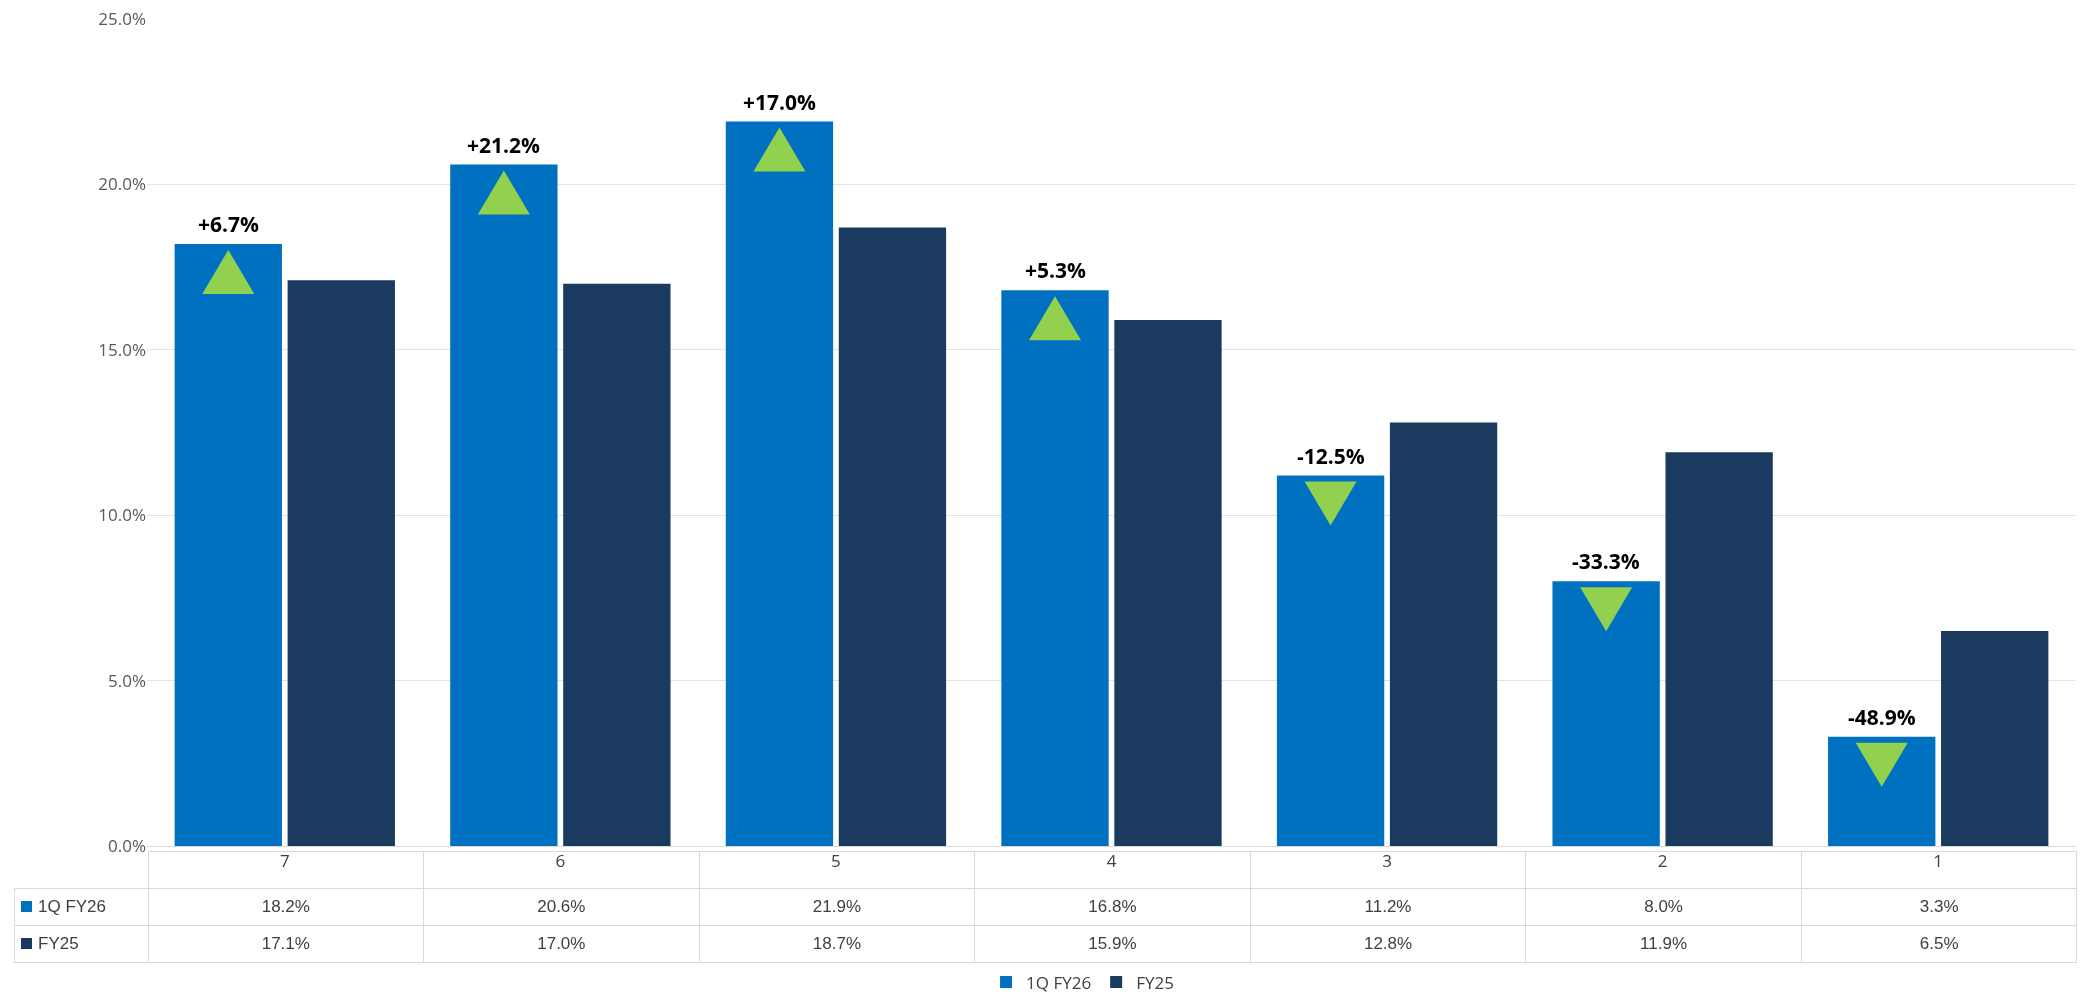 This screenshot has width=2081, height=1005. Describe the element at coordinates (1388, 907) in the screenshot. I see `data-label: 11.2%` at that location.